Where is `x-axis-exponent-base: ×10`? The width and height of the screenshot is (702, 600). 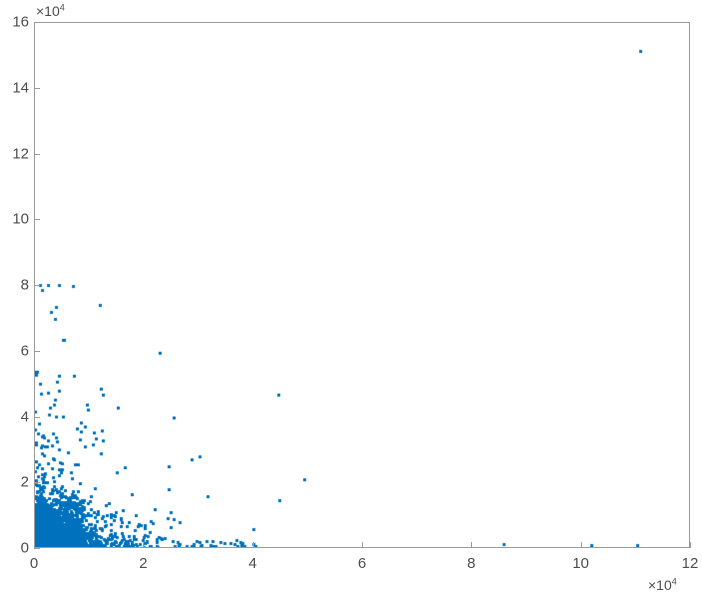
x-axis-exponent-base: ×10 is located at coordinates (660, 585).